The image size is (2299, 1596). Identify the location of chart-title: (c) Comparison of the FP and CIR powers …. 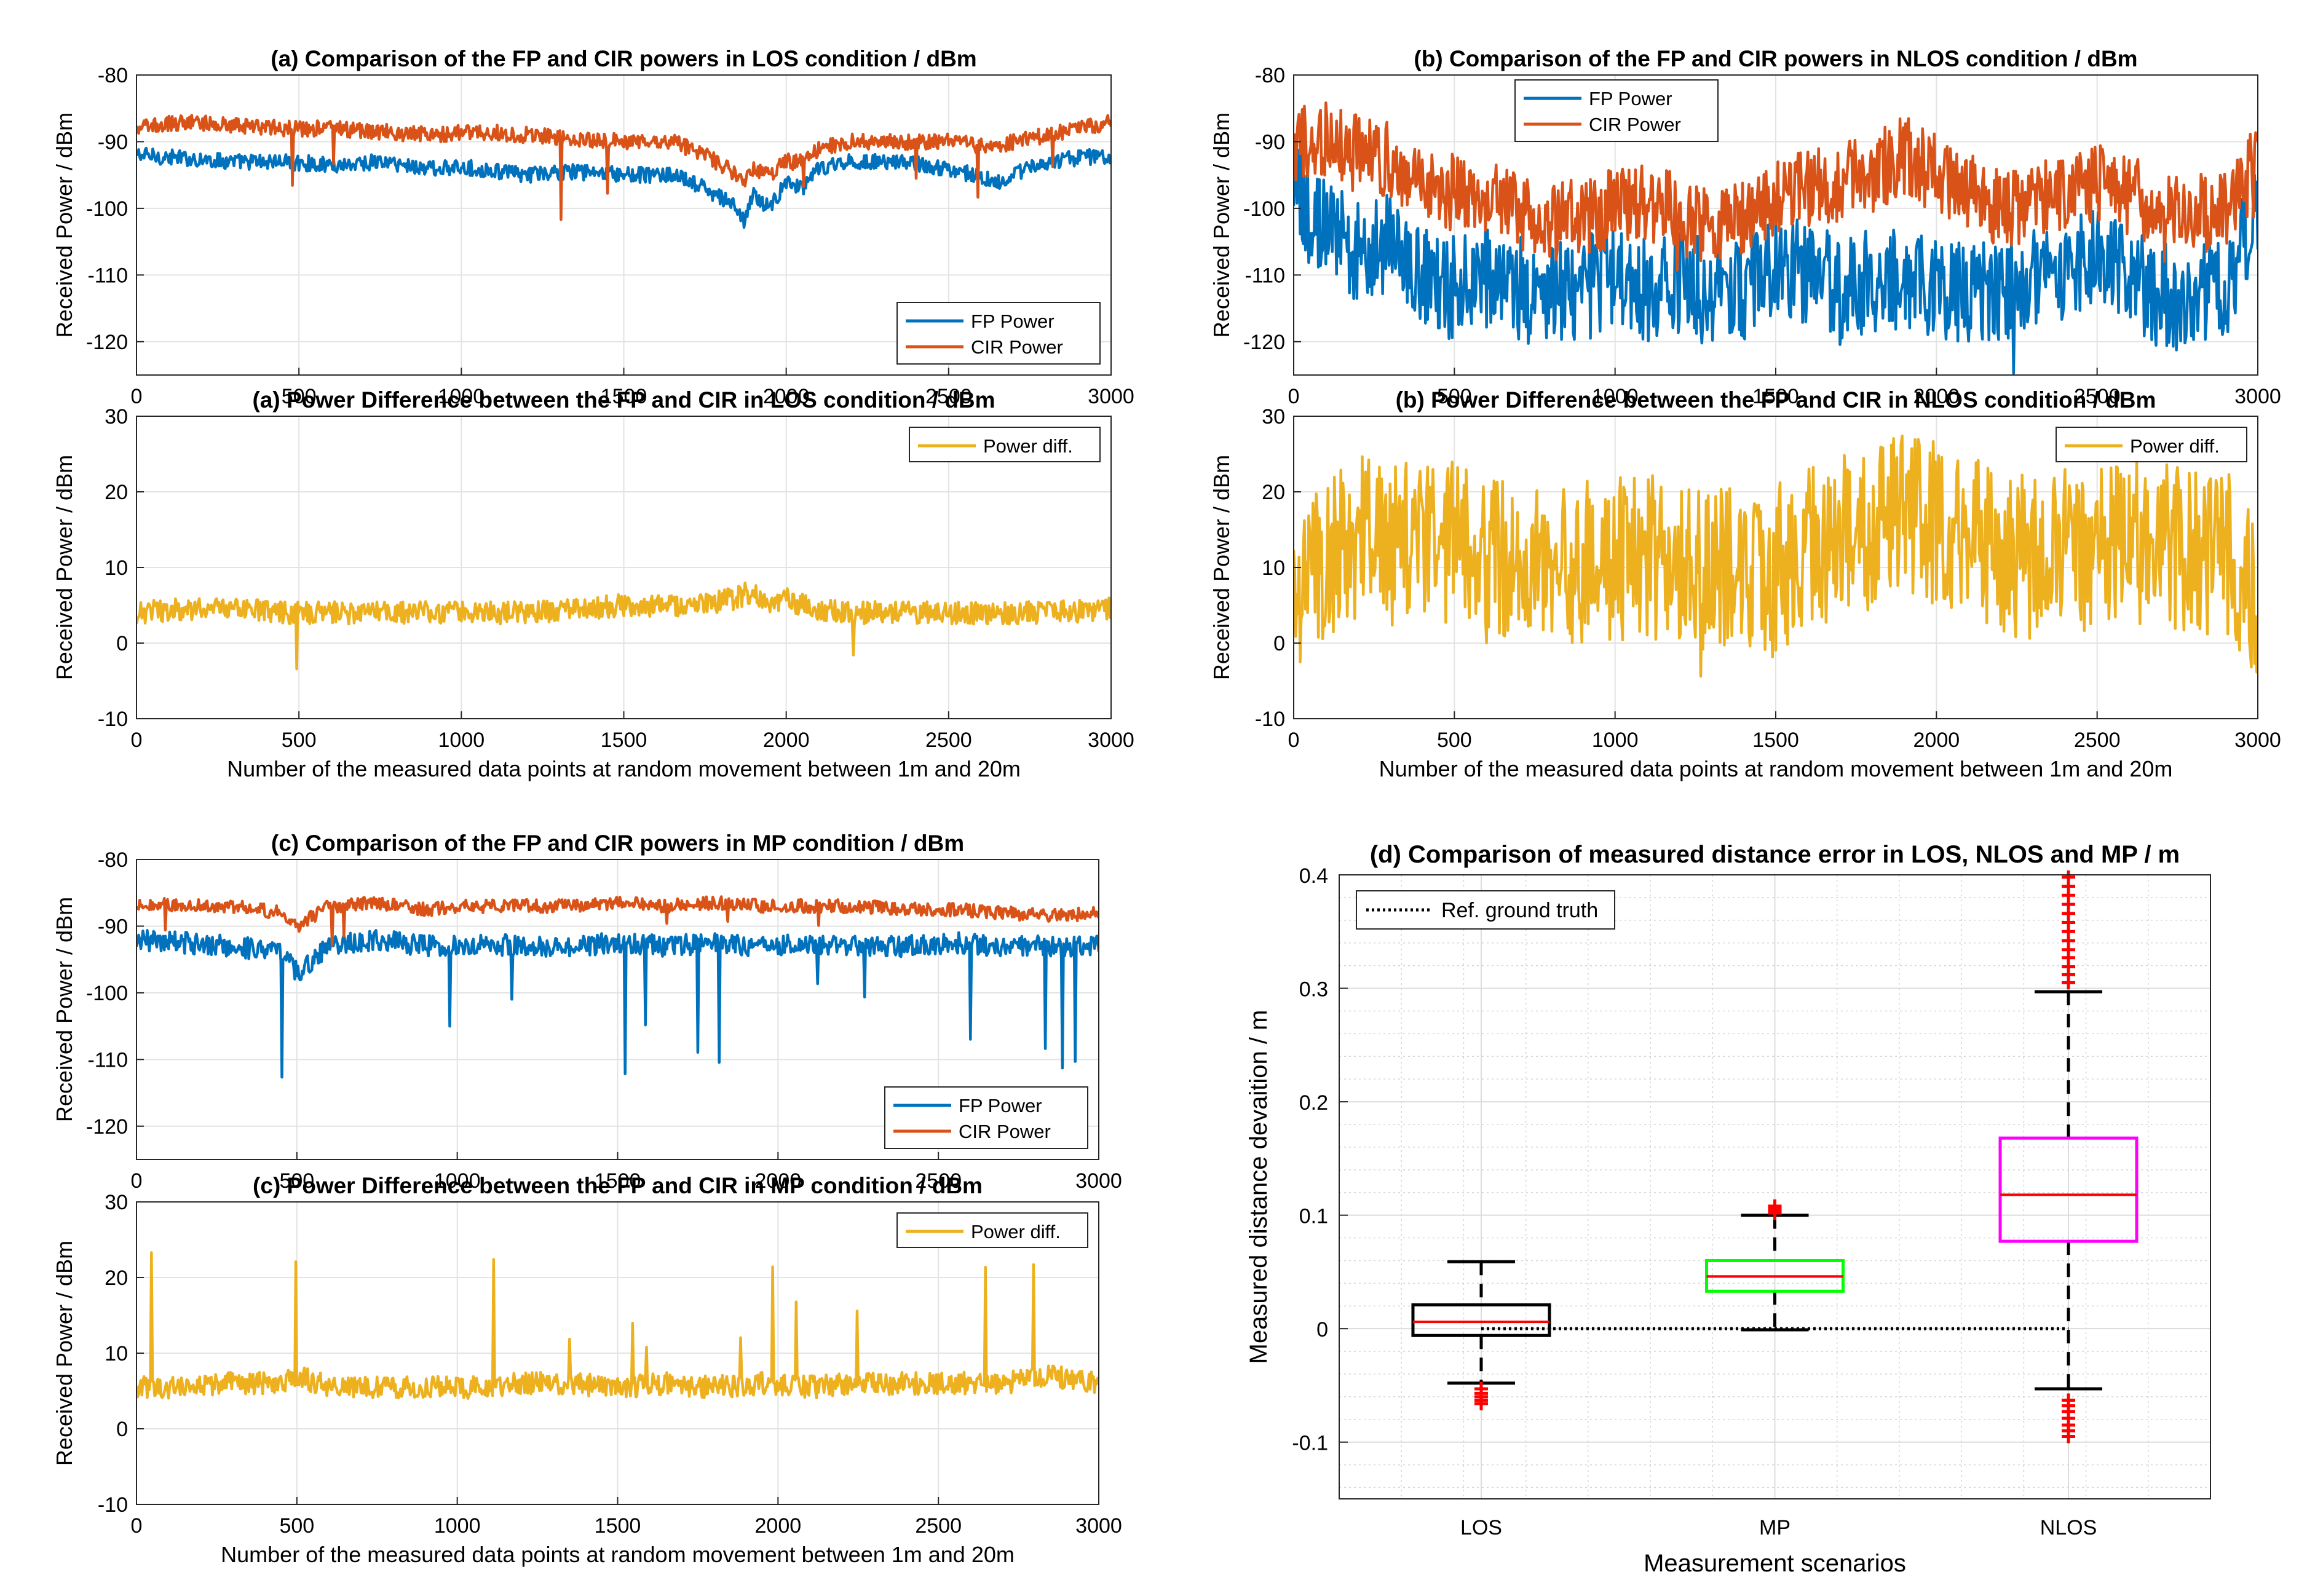
(618, 844).